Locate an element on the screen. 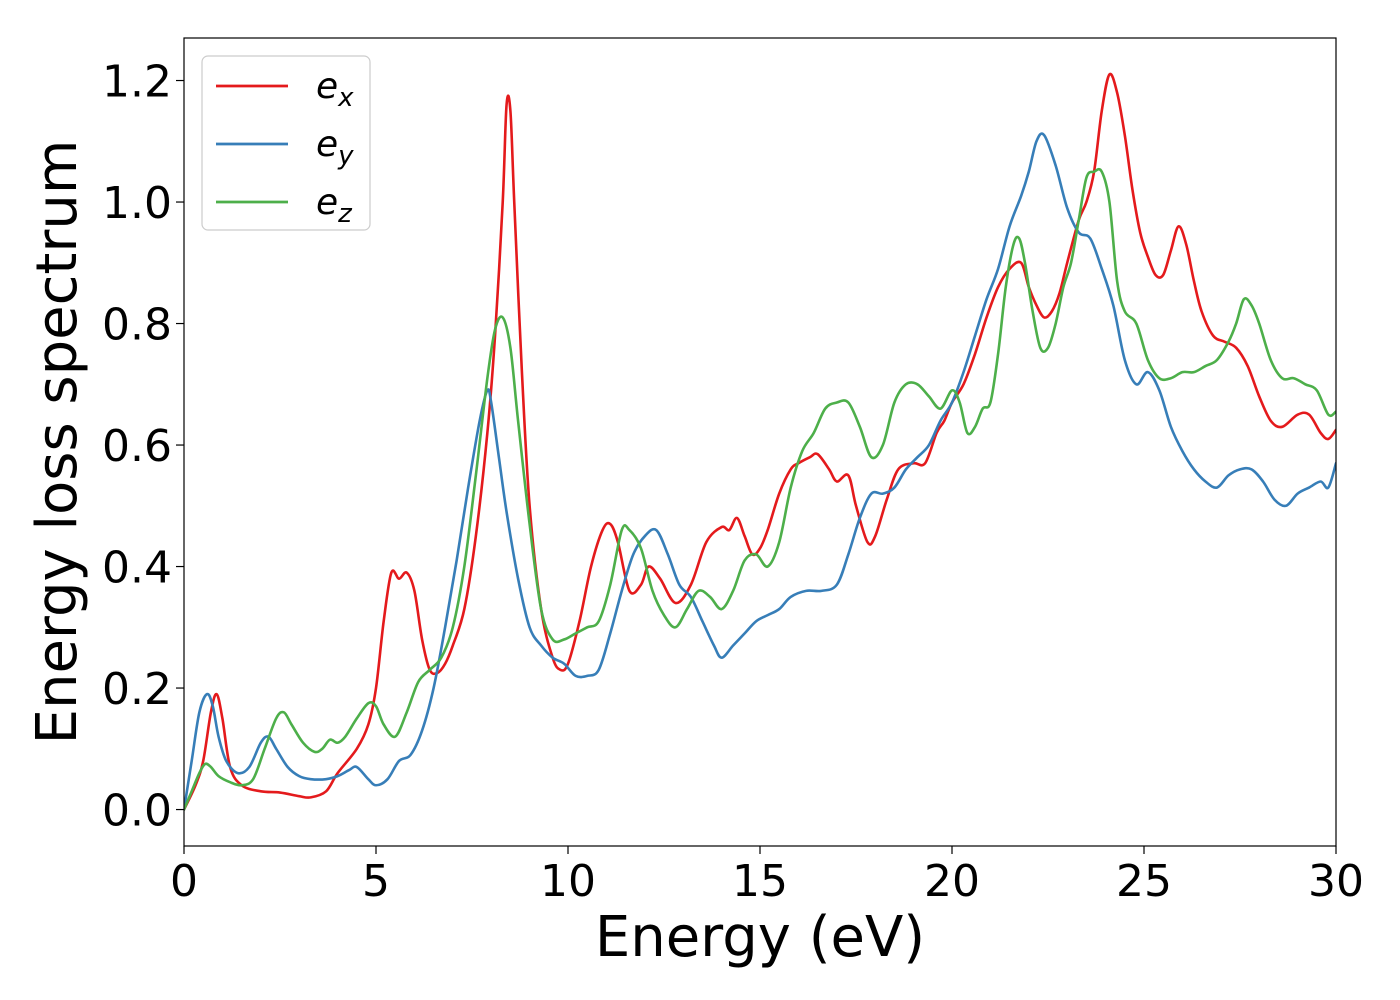 The image size is (1400, 1000). y-tick-label: 0.8 is located at coordinates (137, 325).